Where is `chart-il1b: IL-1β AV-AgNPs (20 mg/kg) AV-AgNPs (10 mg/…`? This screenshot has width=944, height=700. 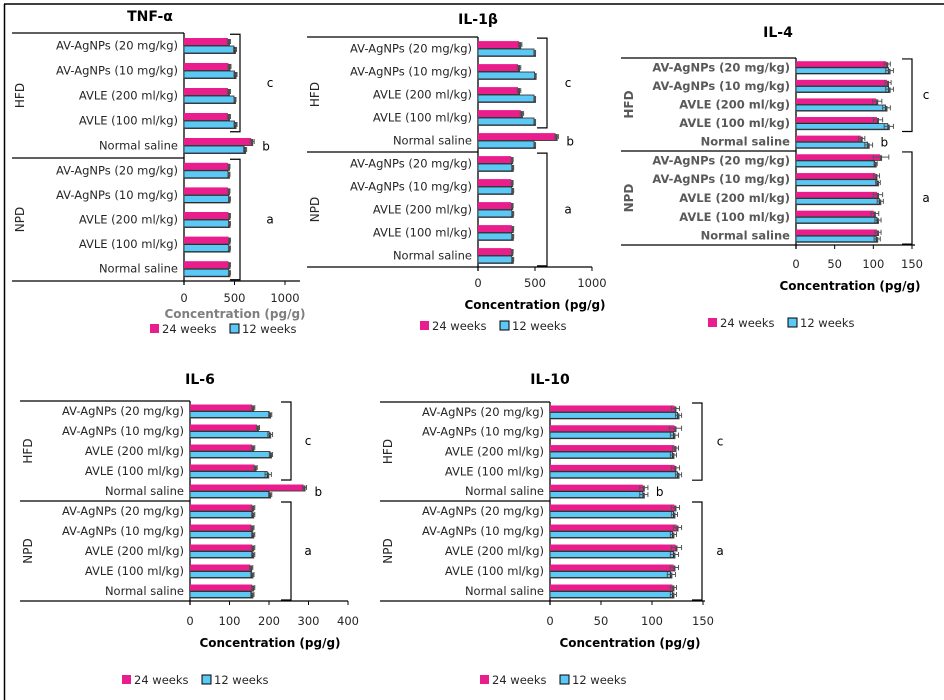 chart-il1b: IL-1β AV-AgNPs (20 mg/kg) AV-AgNPs (10 mg/… is located at coordinates (457, 172).